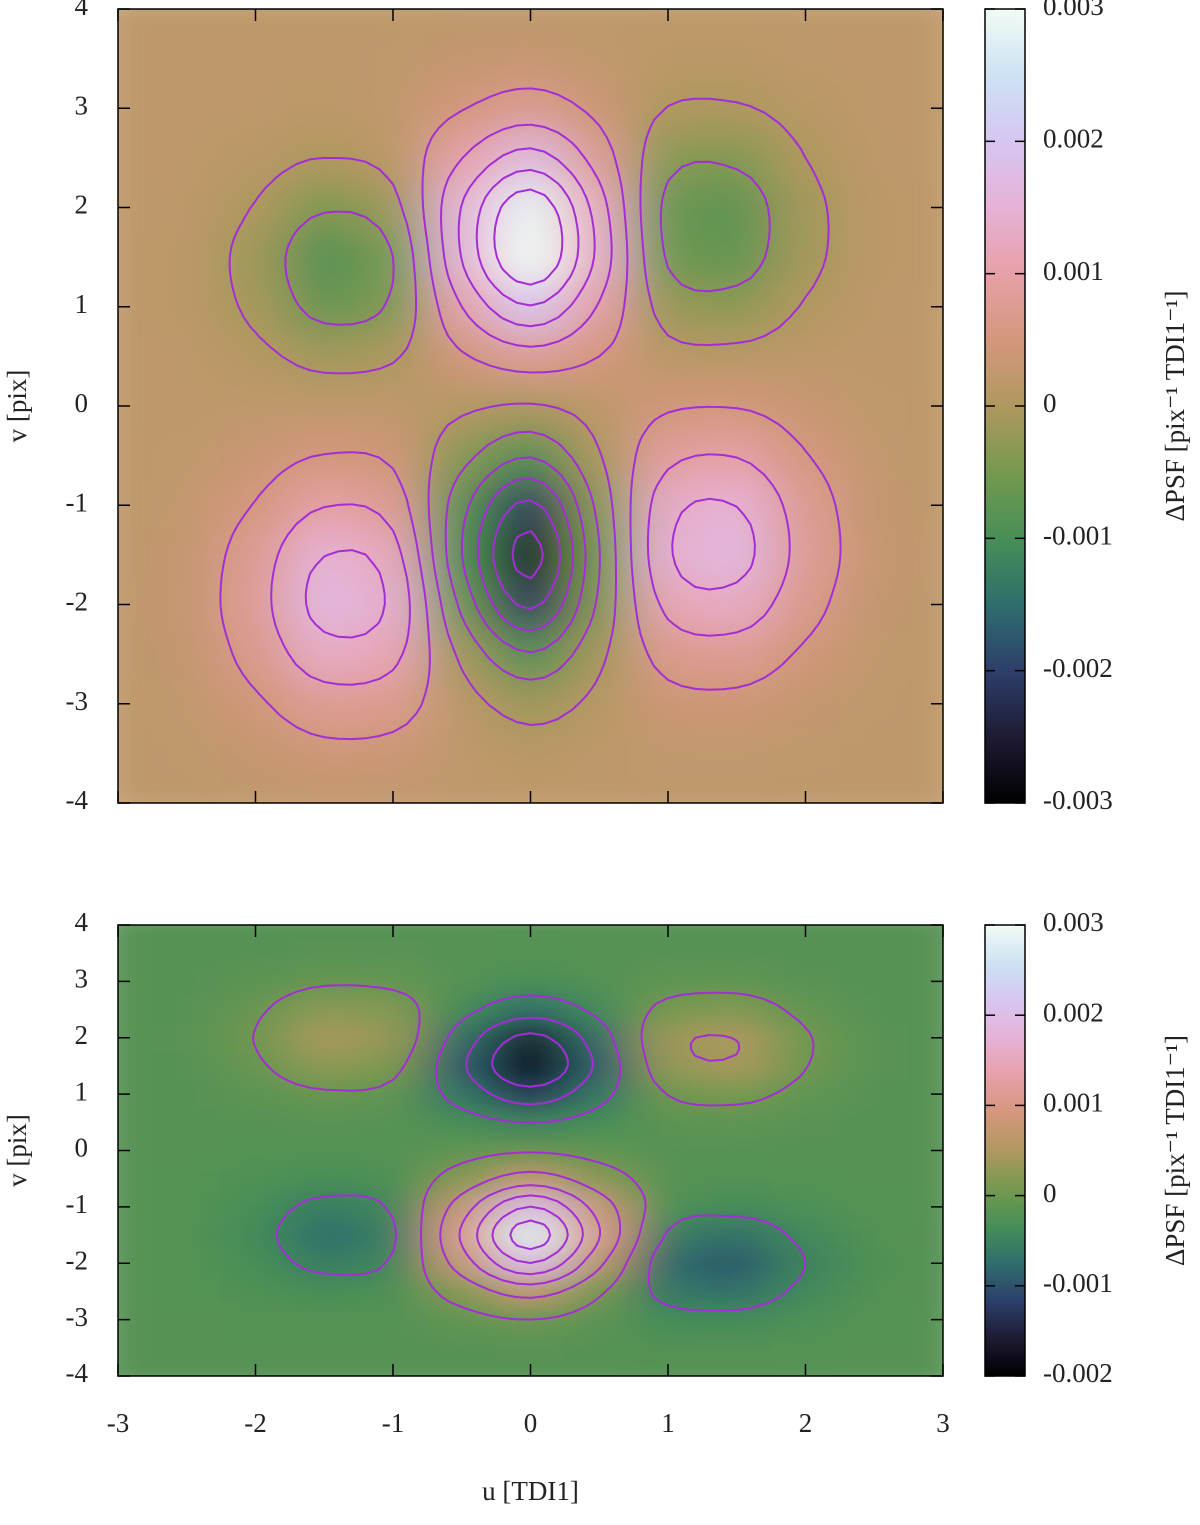 This screenshot has height=1525, width=1200. What do you see at coordinates (77, 1373) in the screenshot?
I see `y-tick-label: -4` at bounding box center [77, 1373].